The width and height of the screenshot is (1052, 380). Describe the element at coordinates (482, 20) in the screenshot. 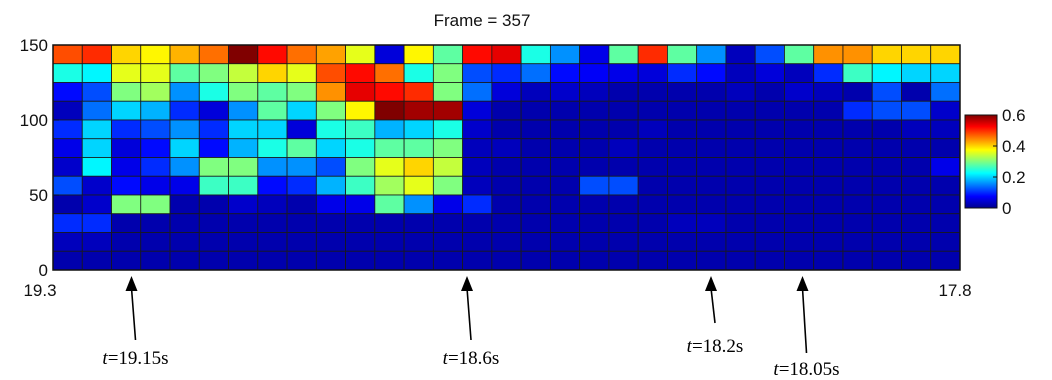

I see `chart-title: Frame = 357` at that location.